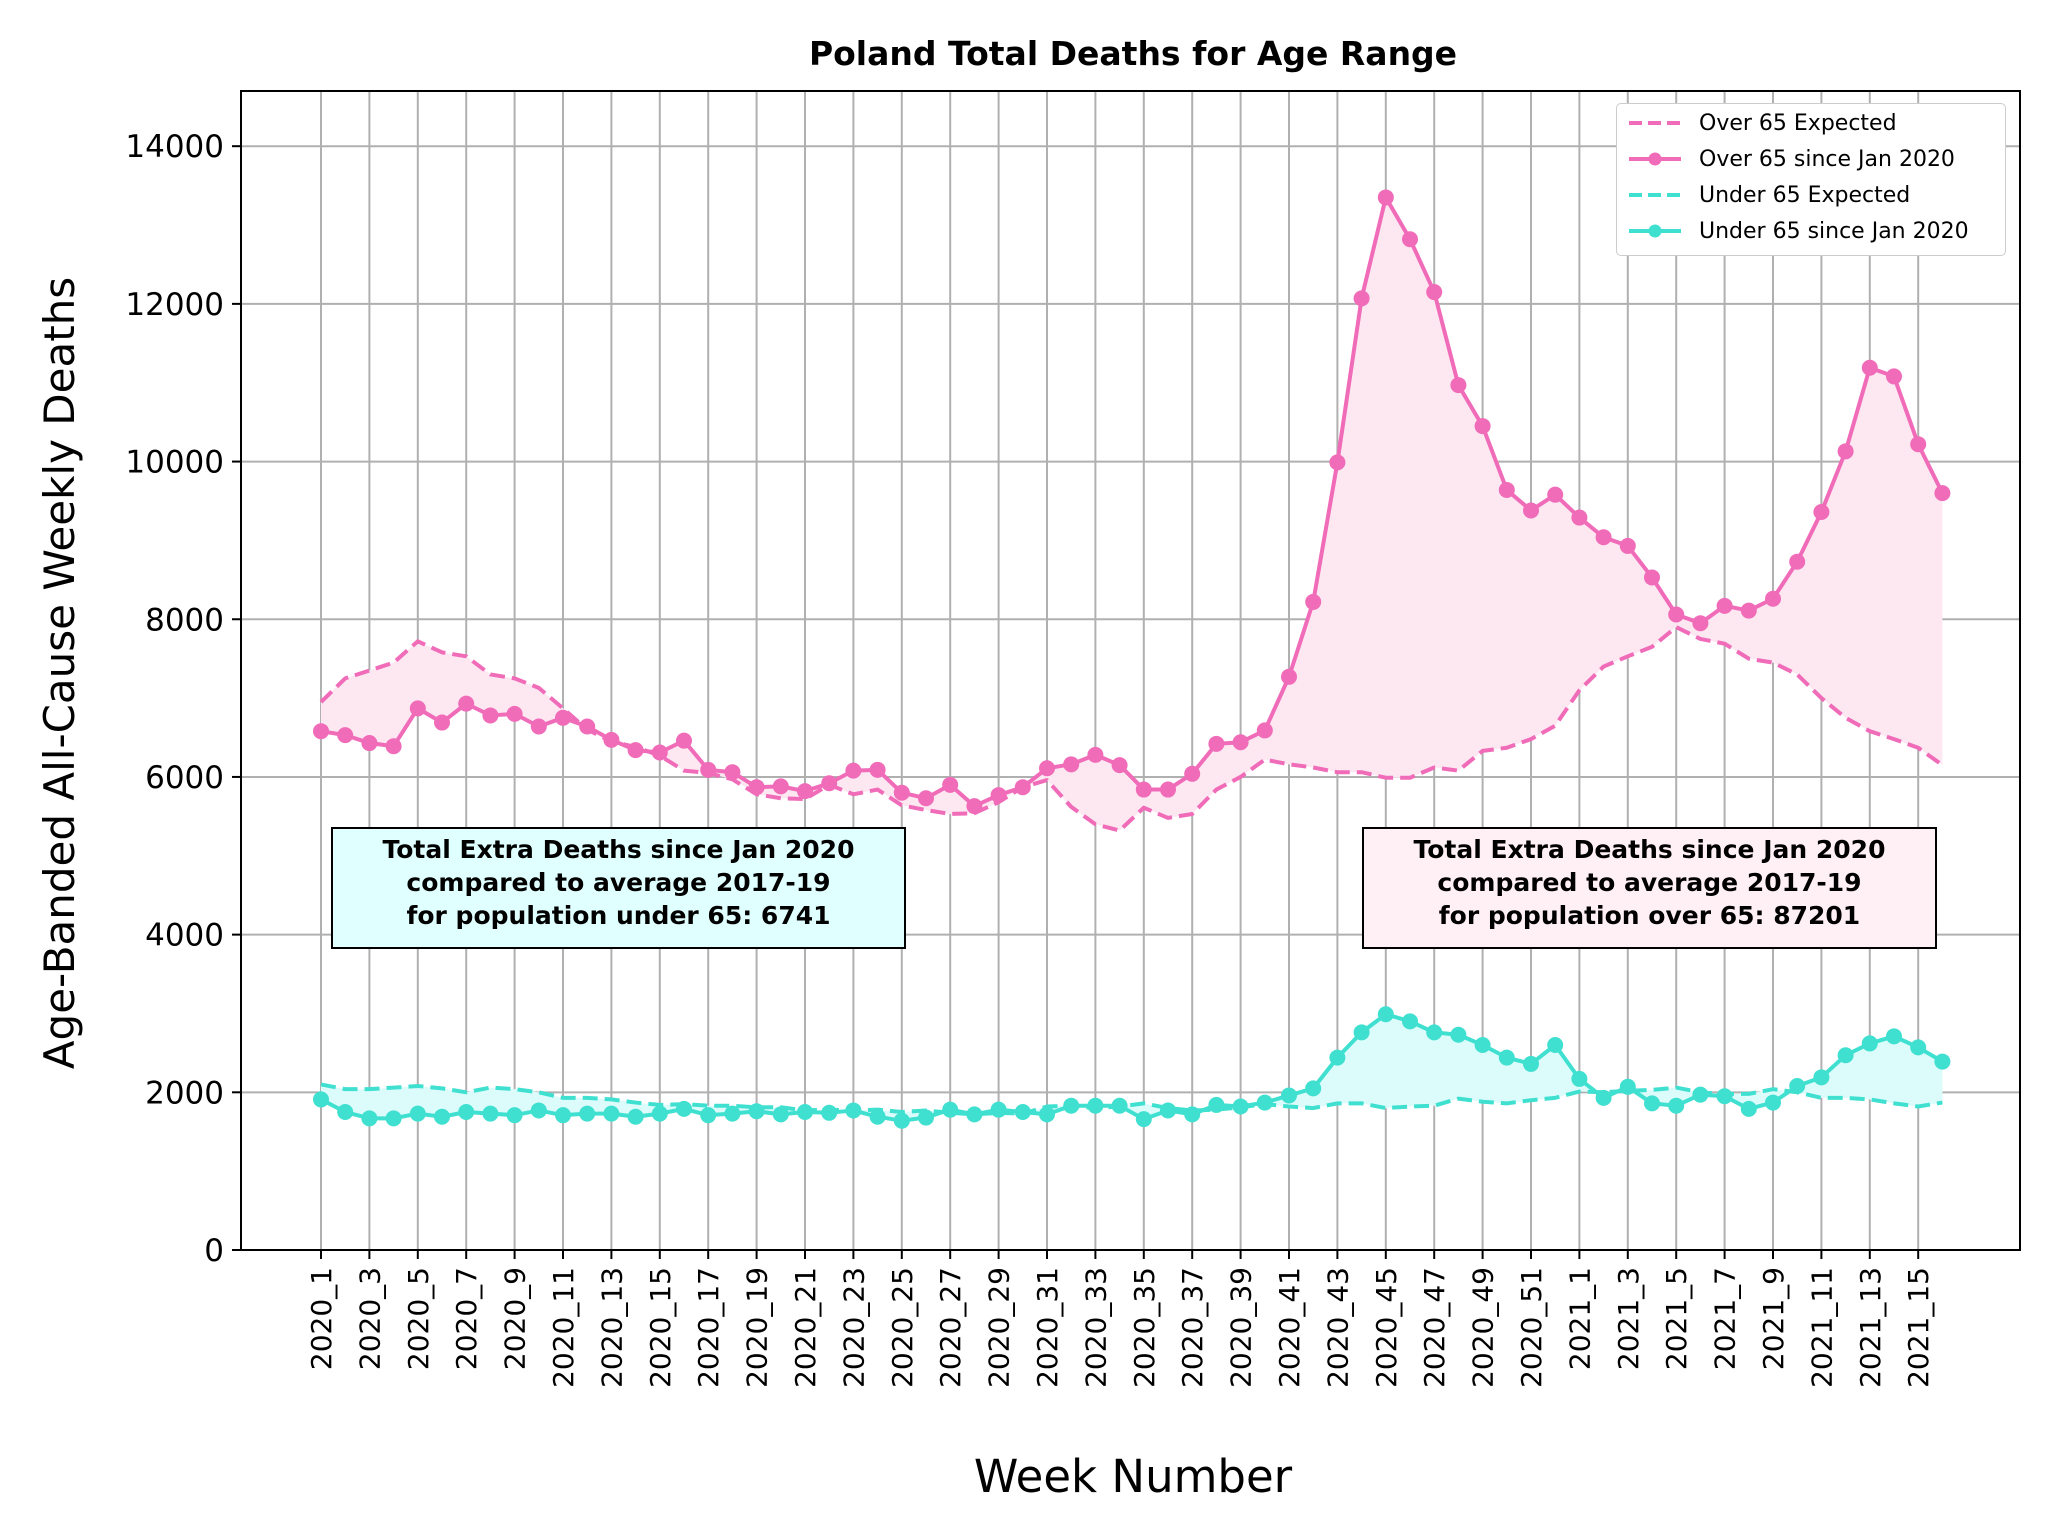  I want to click on x-tick-label: 2020_17, so click(708, 1327).